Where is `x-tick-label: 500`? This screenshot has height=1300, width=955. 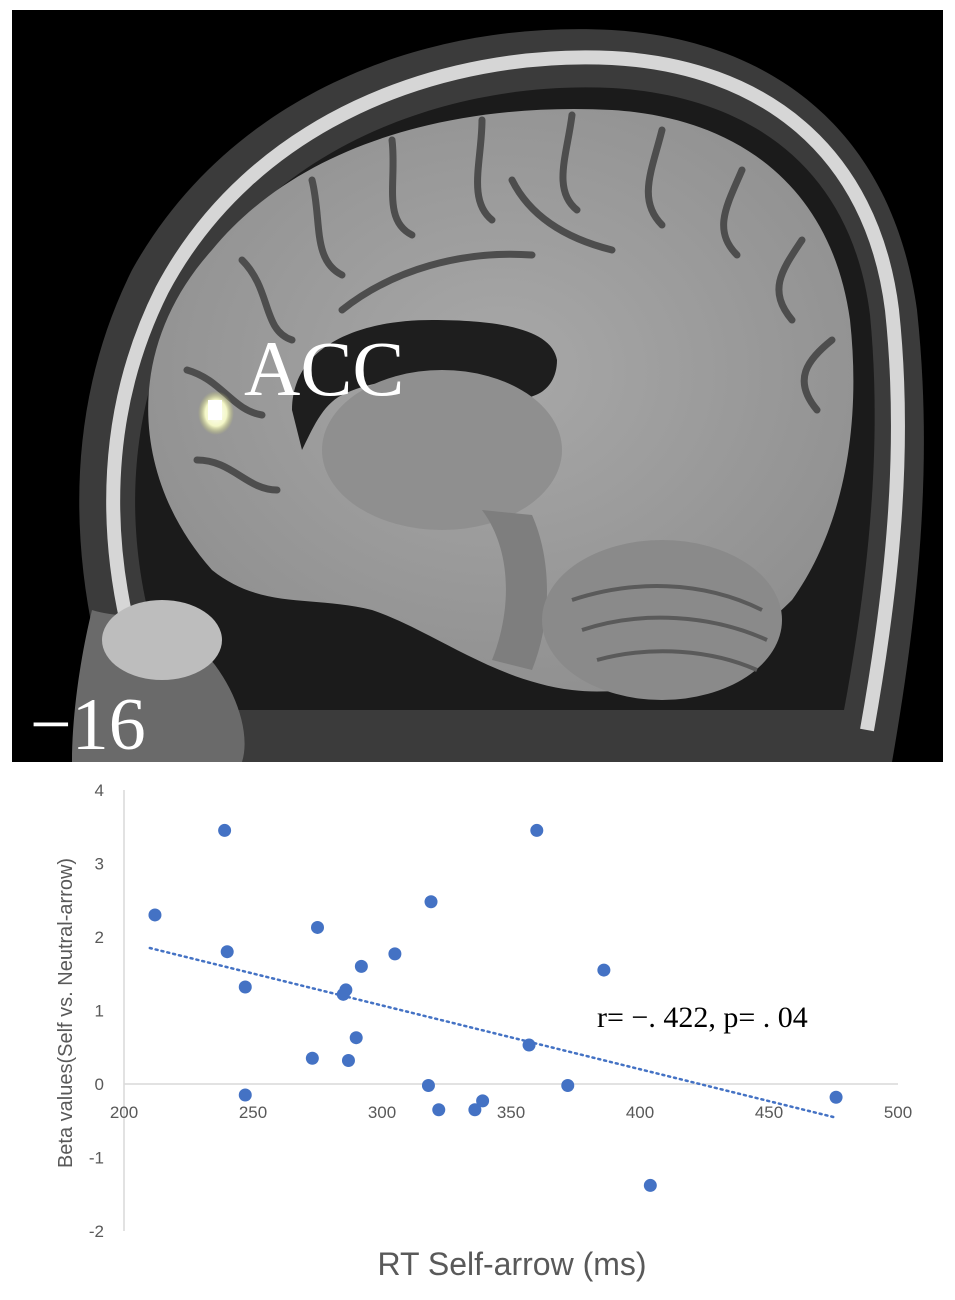 x-tick-label: 500 is located at coordinates (898, 1112).